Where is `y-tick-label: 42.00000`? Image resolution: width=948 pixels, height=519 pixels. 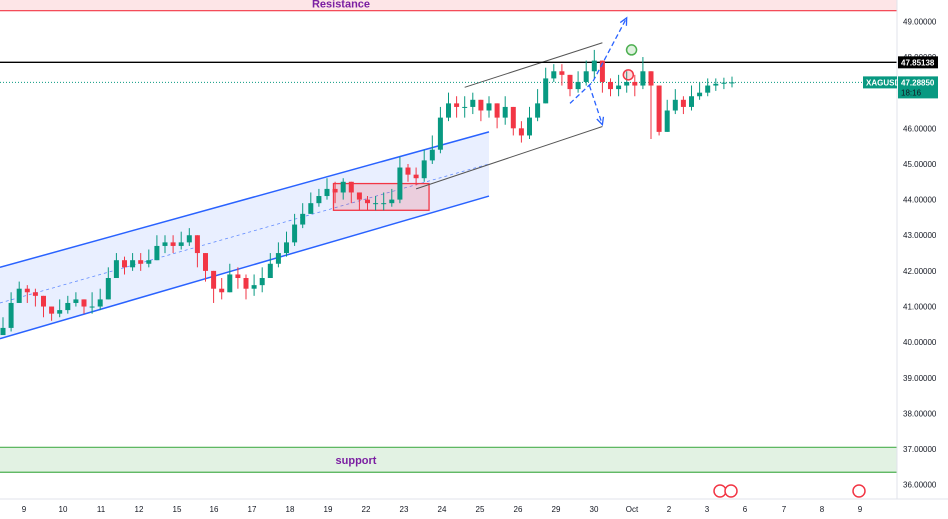
y-tick-label: 42.00000 is located at coordinates (920, 271).